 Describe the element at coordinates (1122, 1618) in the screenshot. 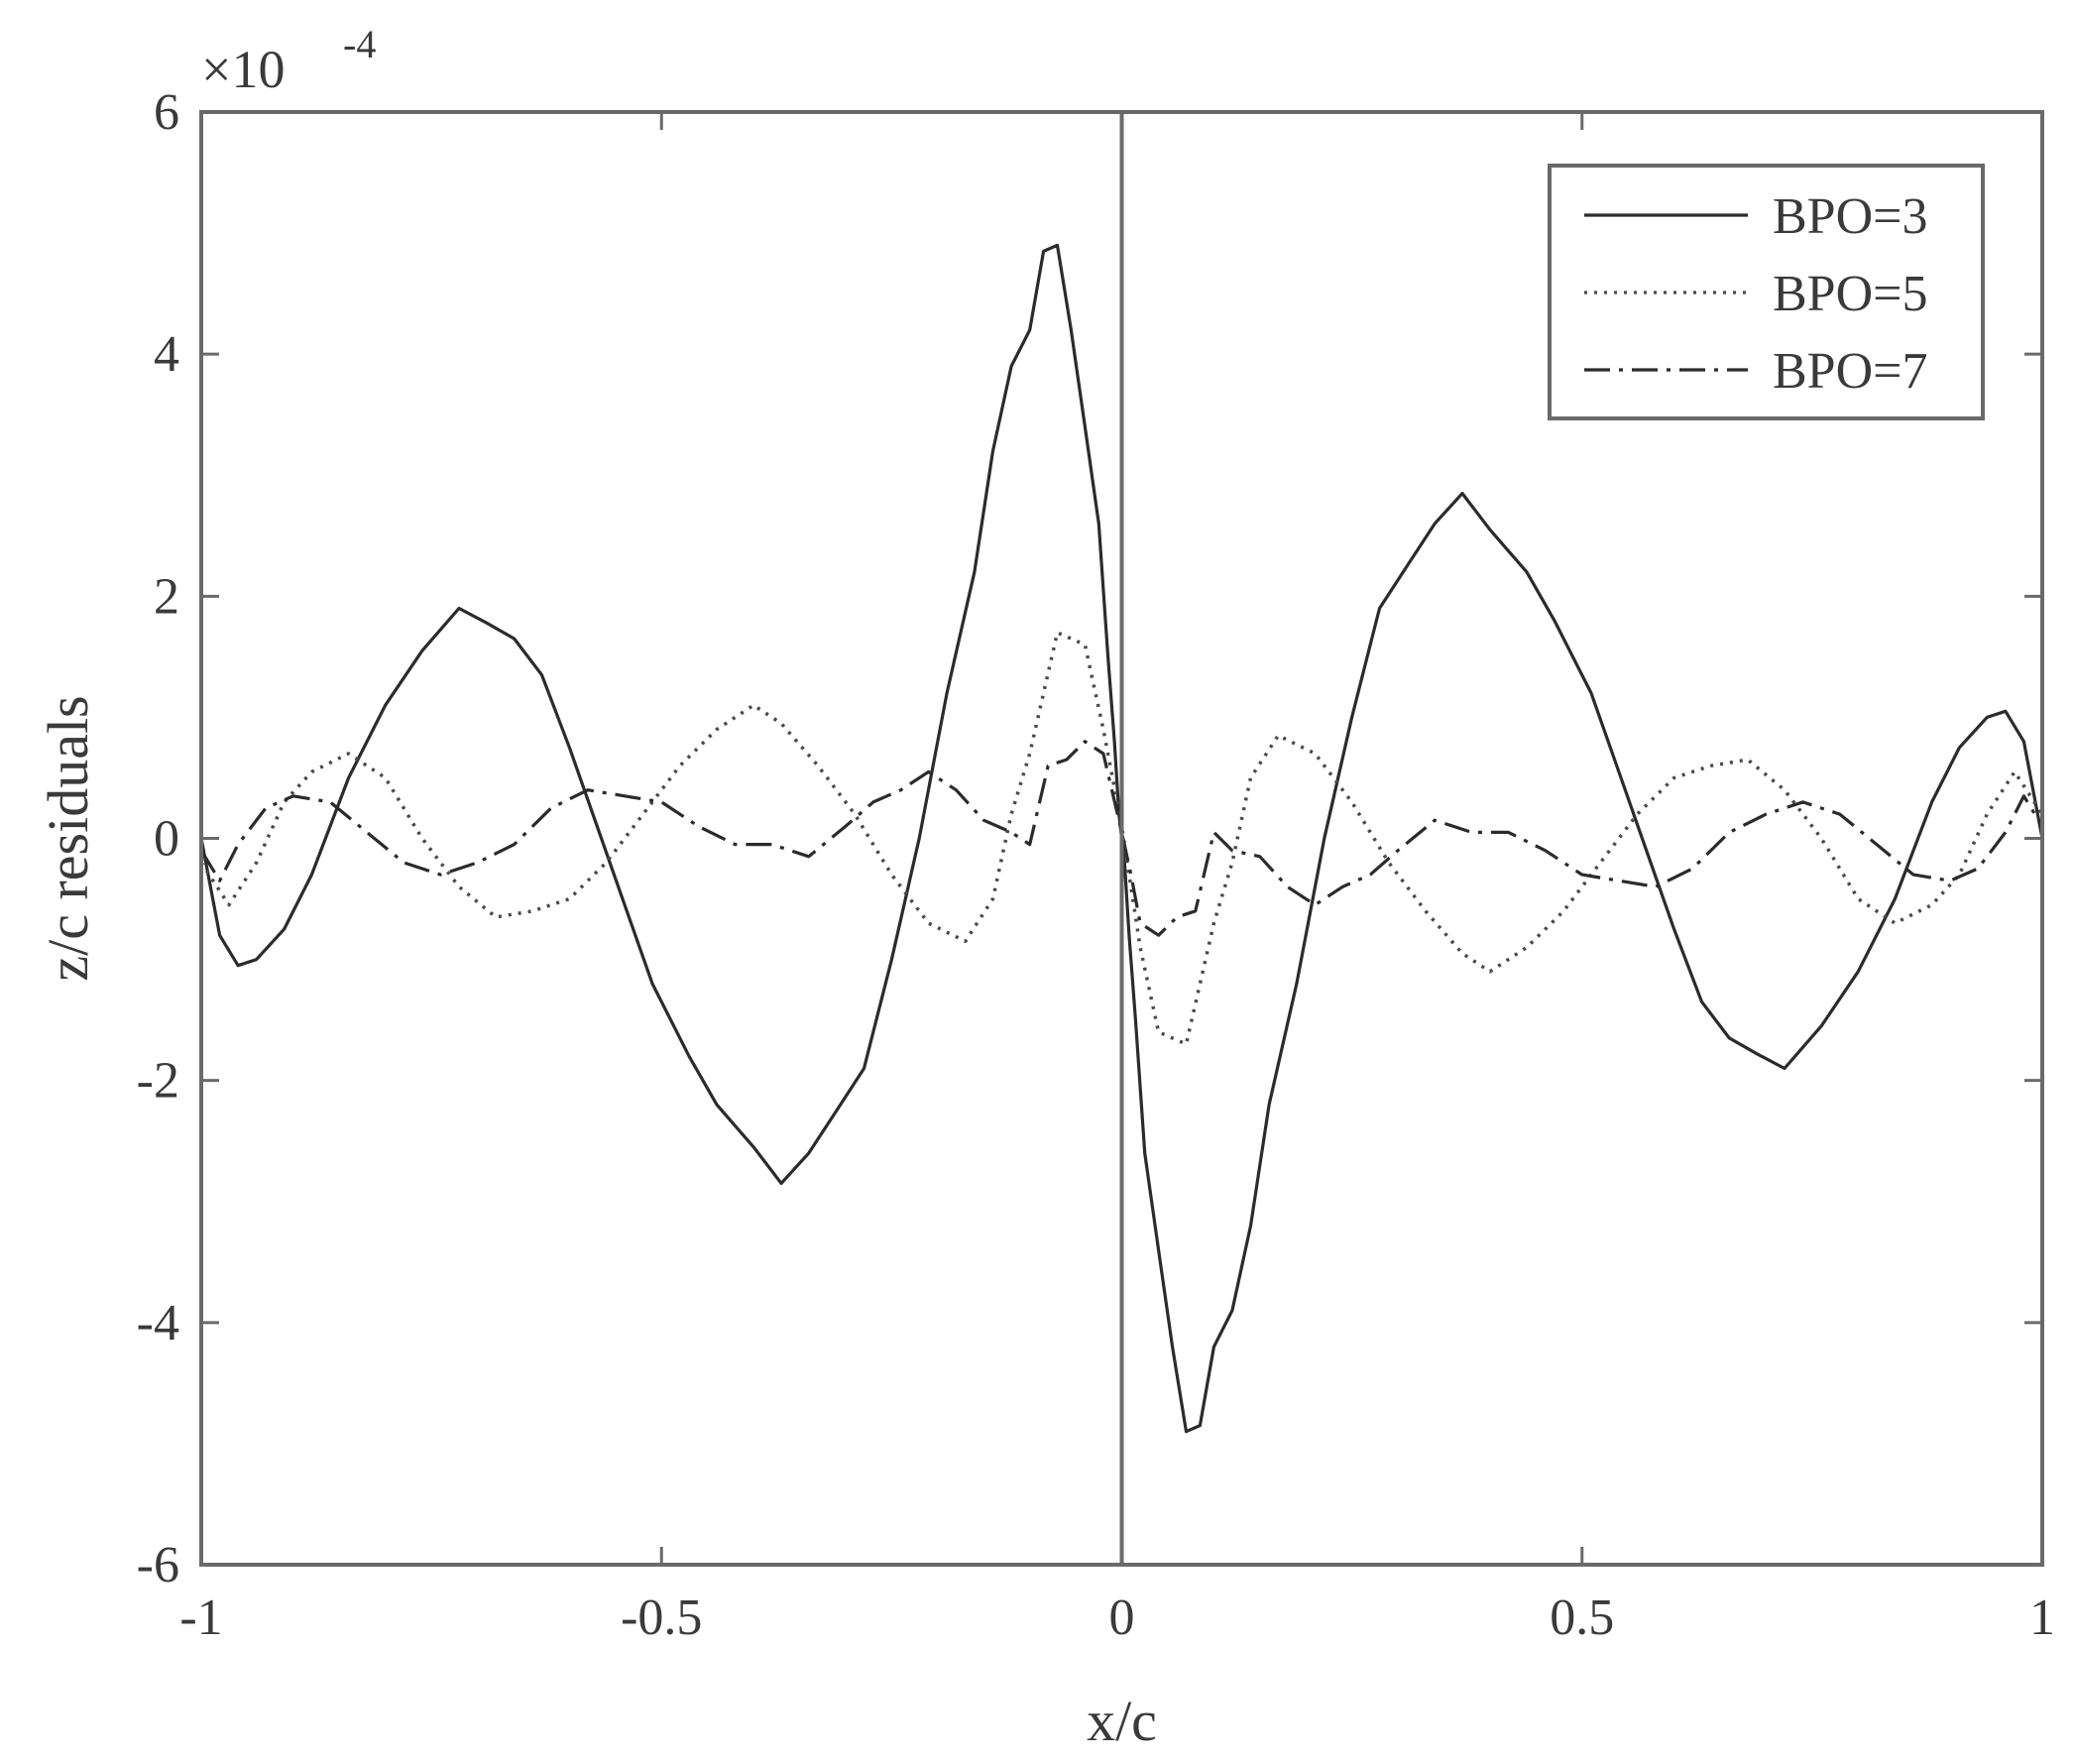

I see `x-tick-label: 0` at that location.